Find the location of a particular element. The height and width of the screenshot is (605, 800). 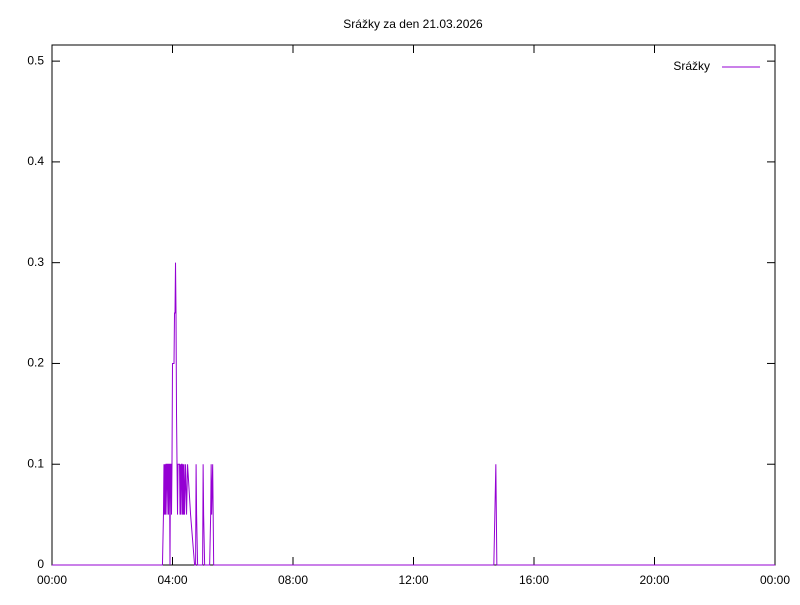

chart-title: Srážky za den 21.03.2026 is located at coordinates (413, 24).